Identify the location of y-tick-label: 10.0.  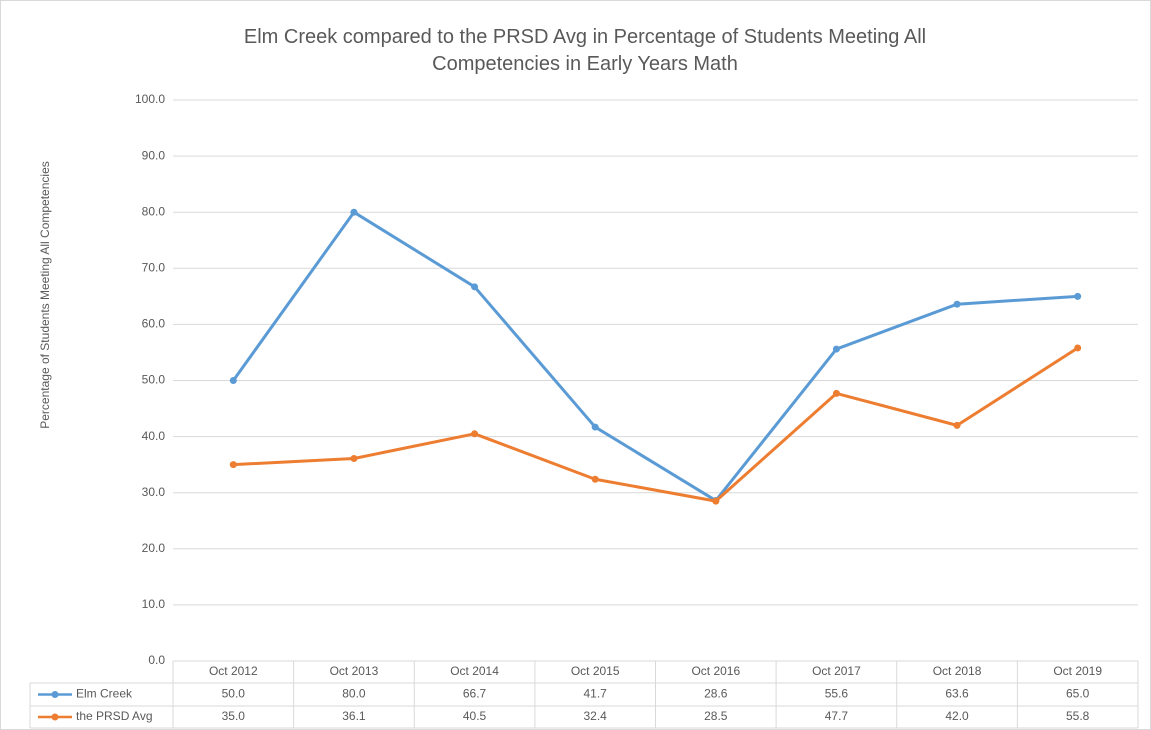
(154, 604).